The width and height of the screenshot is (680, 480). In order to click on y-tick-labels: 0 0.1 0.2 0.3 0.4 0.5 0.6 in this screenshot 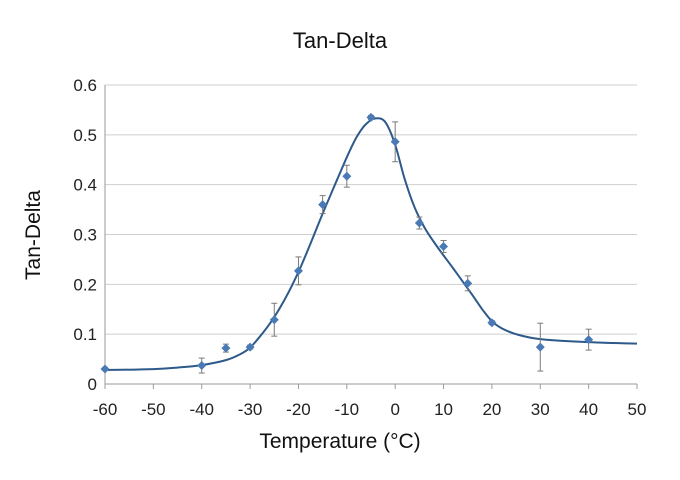, I will do `click(85, 235)`.